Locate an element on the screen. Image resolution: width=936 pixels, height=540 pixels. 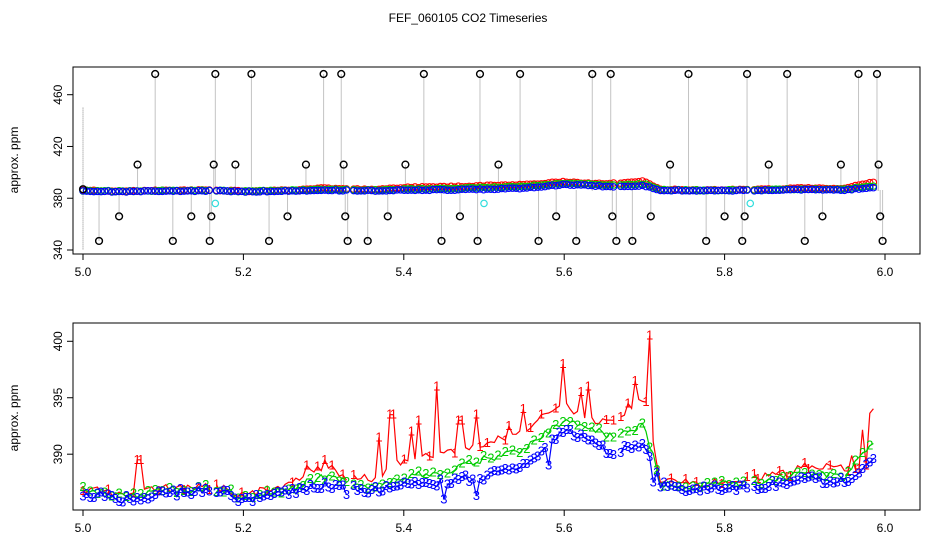
bottom-y-tick-label: 395 is located at coordinates (58, 397).